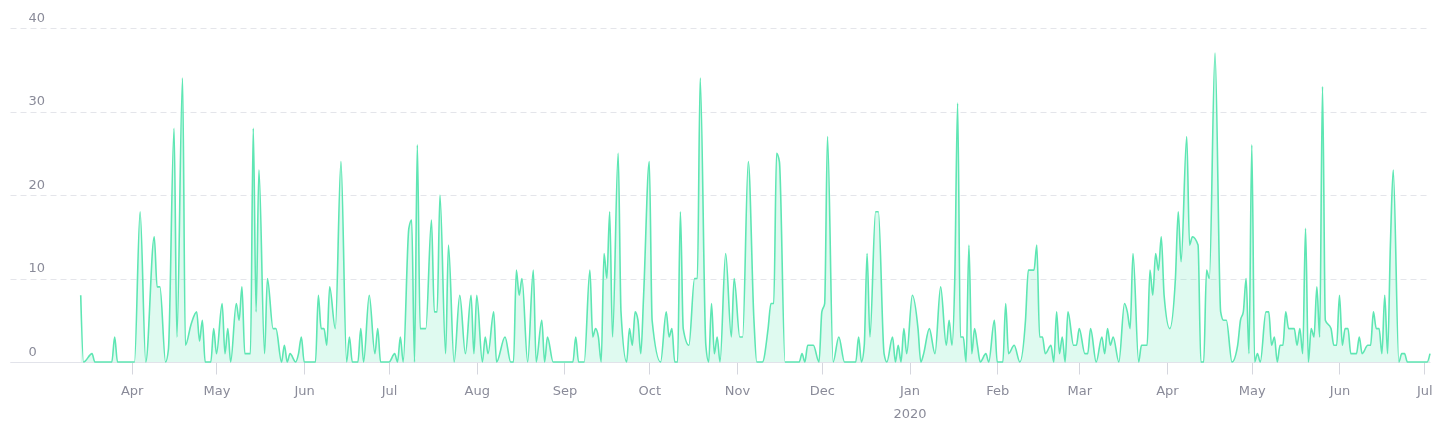  I want to click on x-tick-label: Dec, so click(822, 390).